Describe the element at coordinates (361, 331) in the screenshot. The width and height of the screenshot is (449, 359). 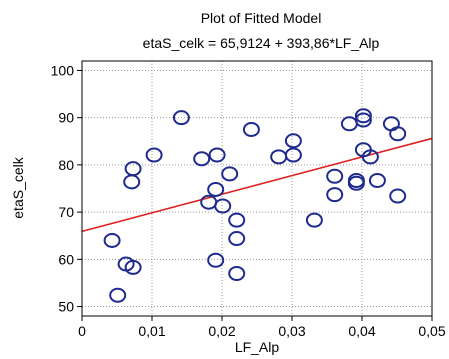
I see `x-tick-label: 0,04` at that location.